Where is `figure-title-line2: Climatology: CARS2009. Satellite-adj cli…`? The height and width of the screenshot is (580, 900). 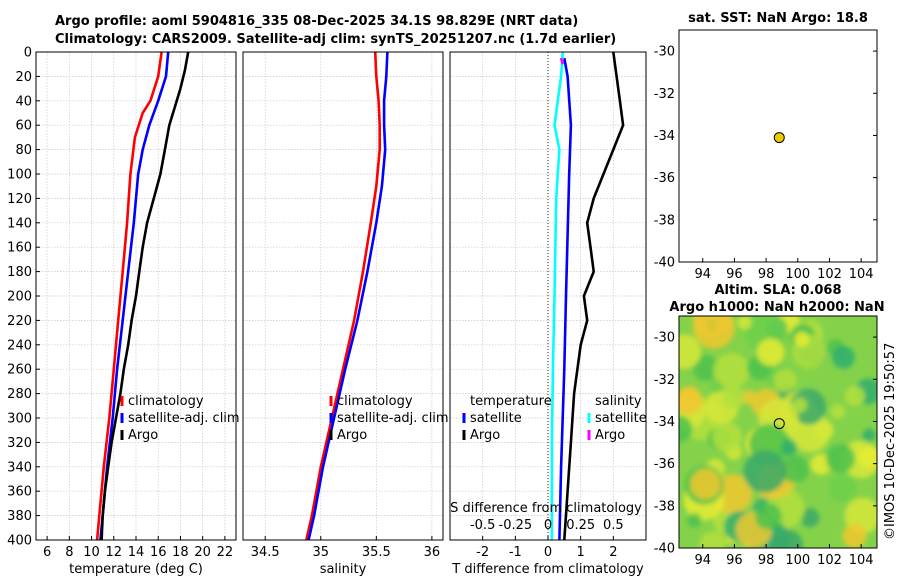
figure-title-line2: Climatology: CARS2009. Satellite-adj cli… is located at coordinates (336, 39).